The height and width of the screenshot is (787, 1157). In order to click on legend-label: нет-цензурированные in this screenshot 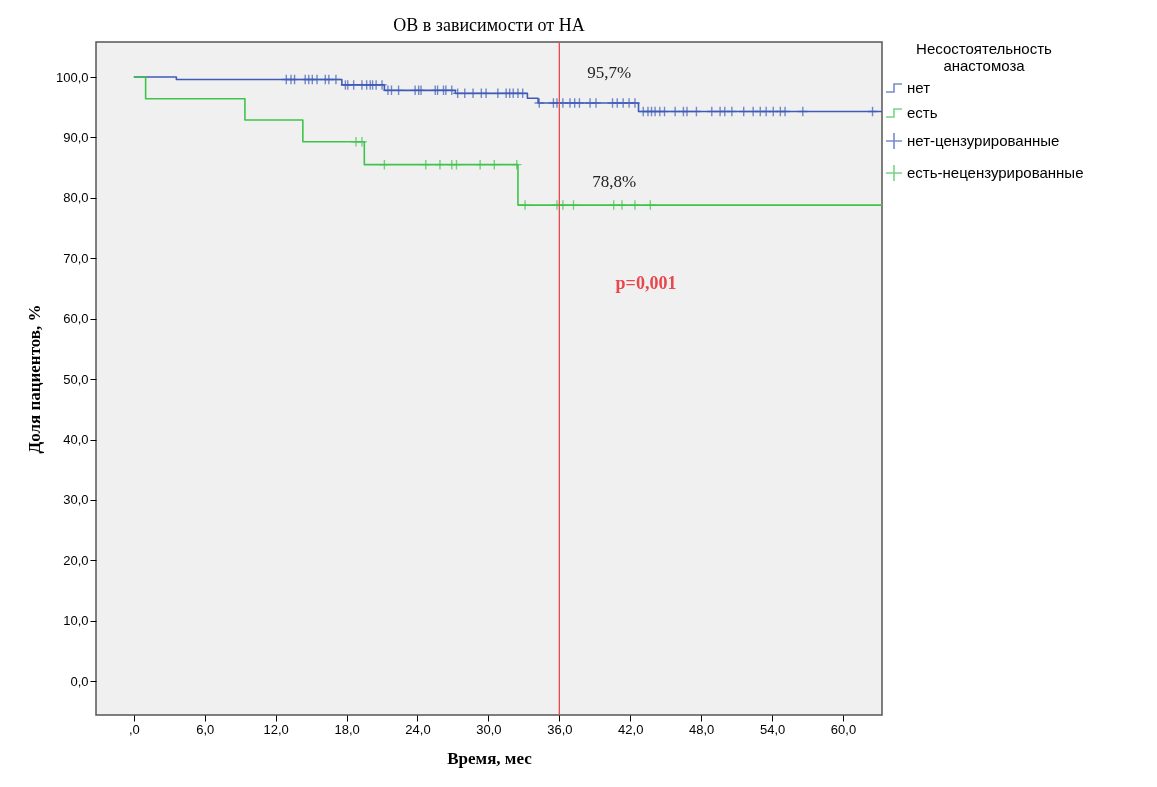, I will do `click(983, 140)`.